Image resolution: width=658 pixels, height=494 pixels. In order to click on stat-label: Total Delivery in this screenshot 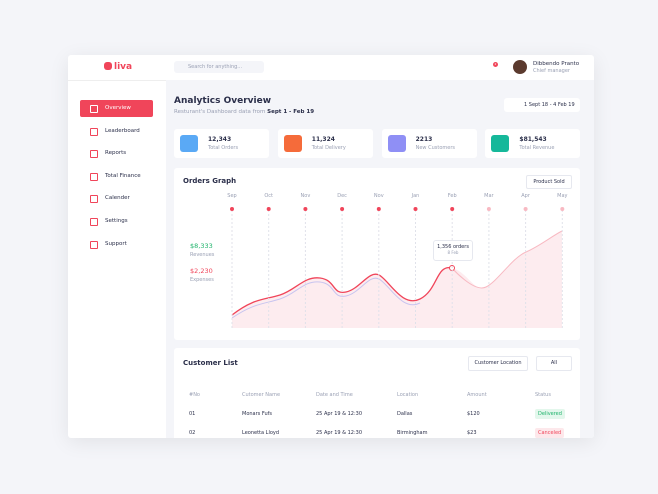, I will do `click(328, 148)`.